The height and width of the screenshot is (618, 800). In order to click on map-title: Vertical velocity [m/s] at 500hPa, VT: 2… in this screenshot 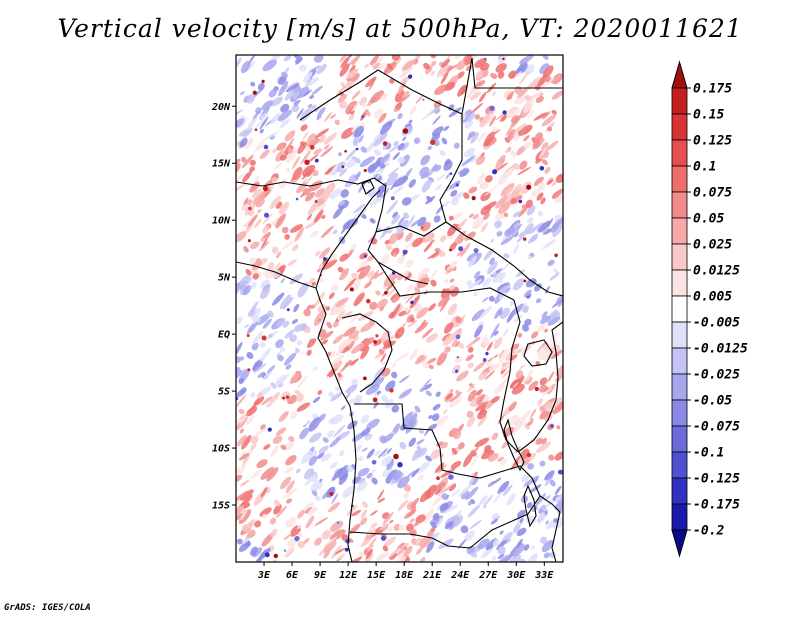, I will do `click(400, 28)`.